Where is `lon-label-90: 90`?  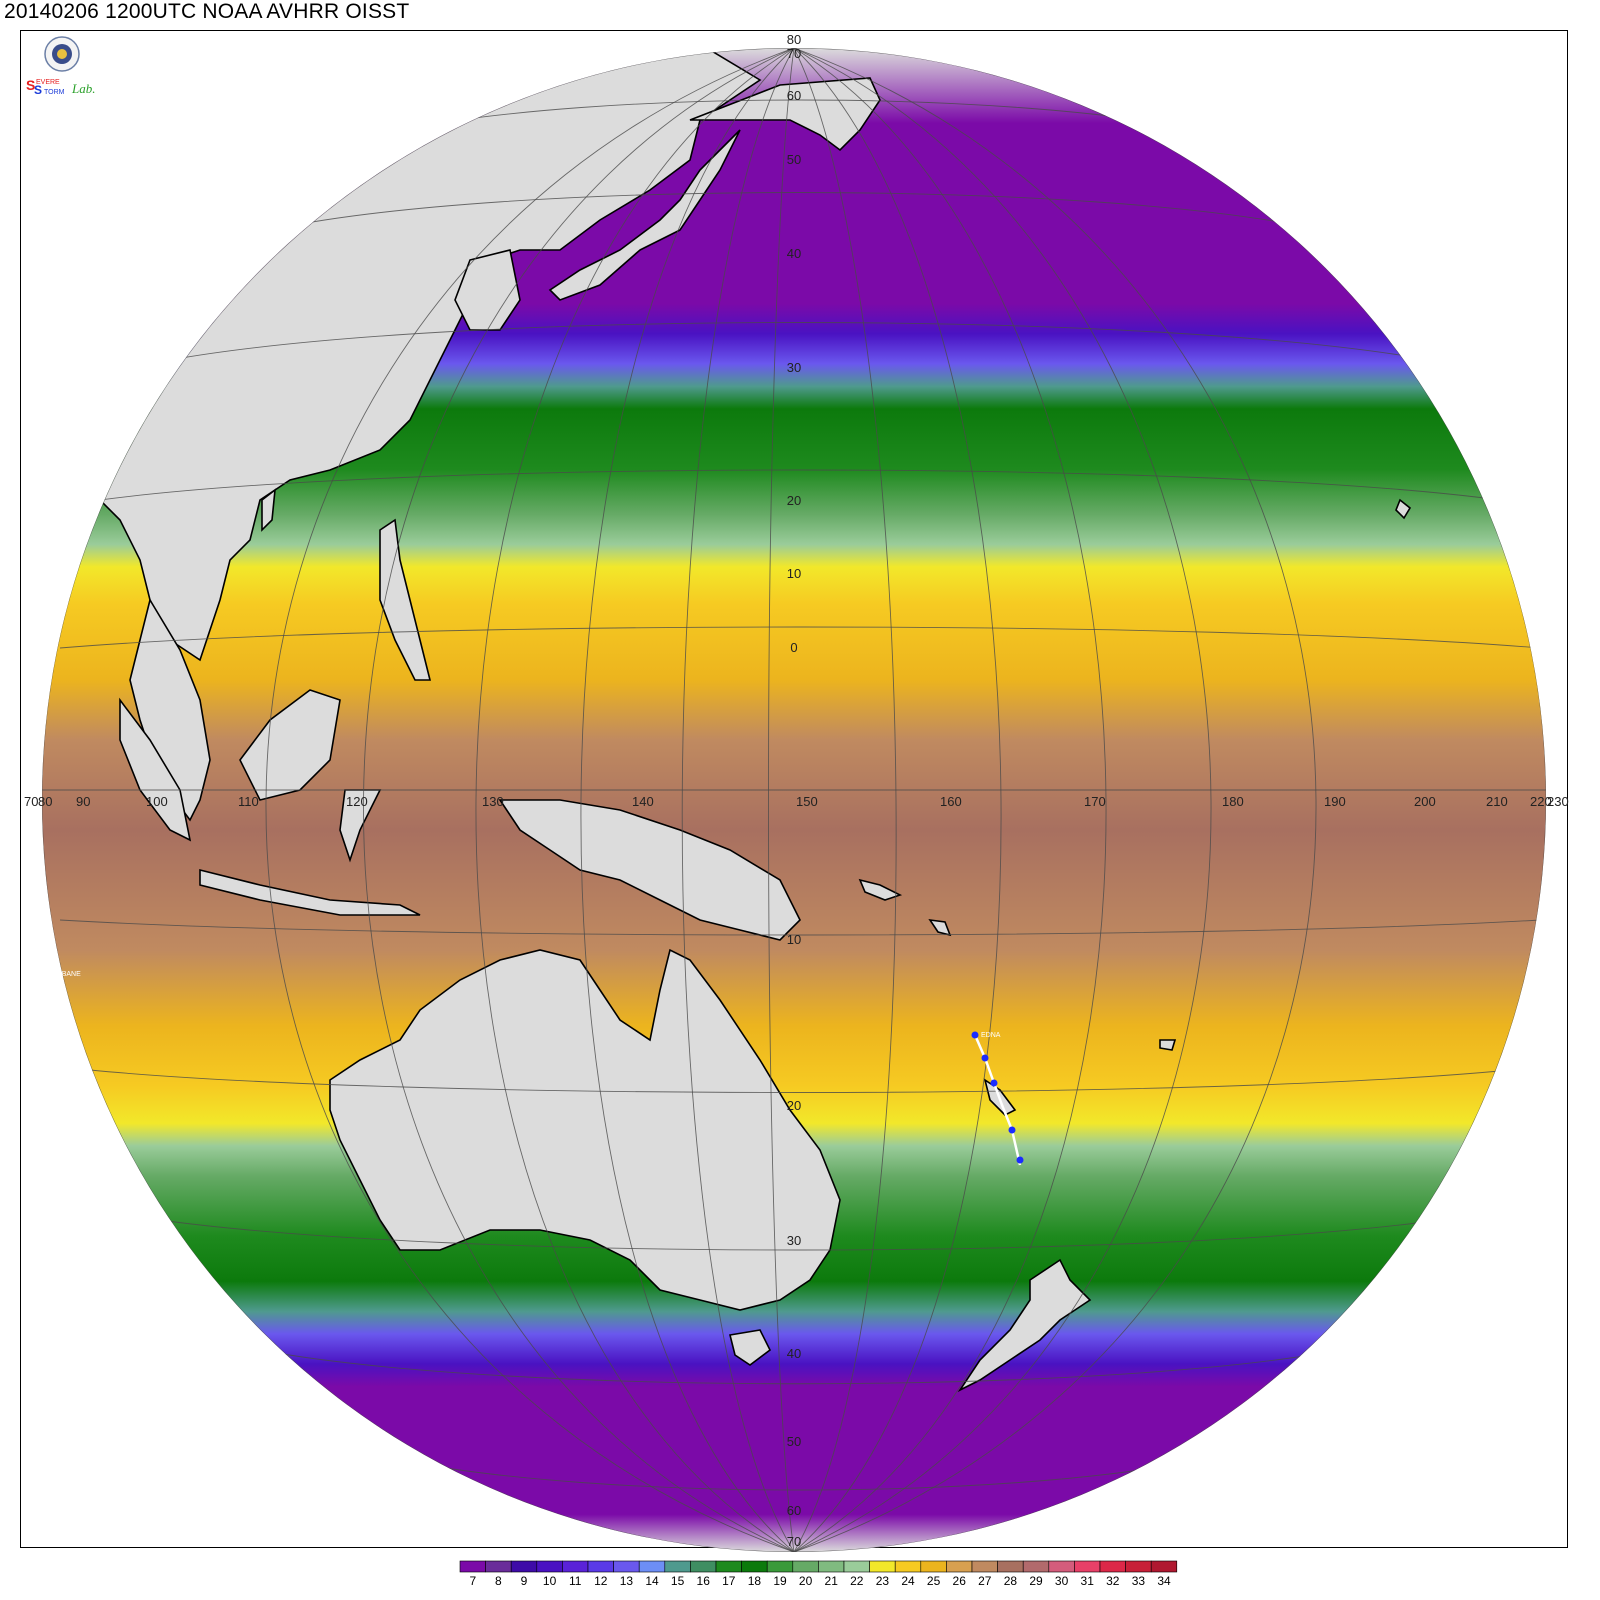 lon-label-90: 90 is located at coordinates (83, 801).